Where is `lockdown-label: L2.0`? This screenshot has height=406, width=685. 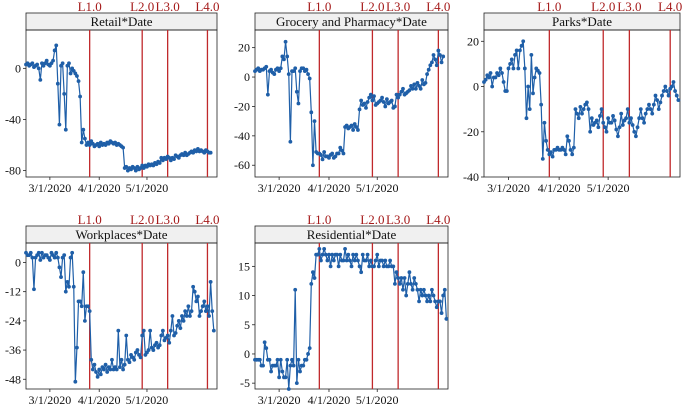
lockdown-label: L2.0 is located at coordinates (603, 7).